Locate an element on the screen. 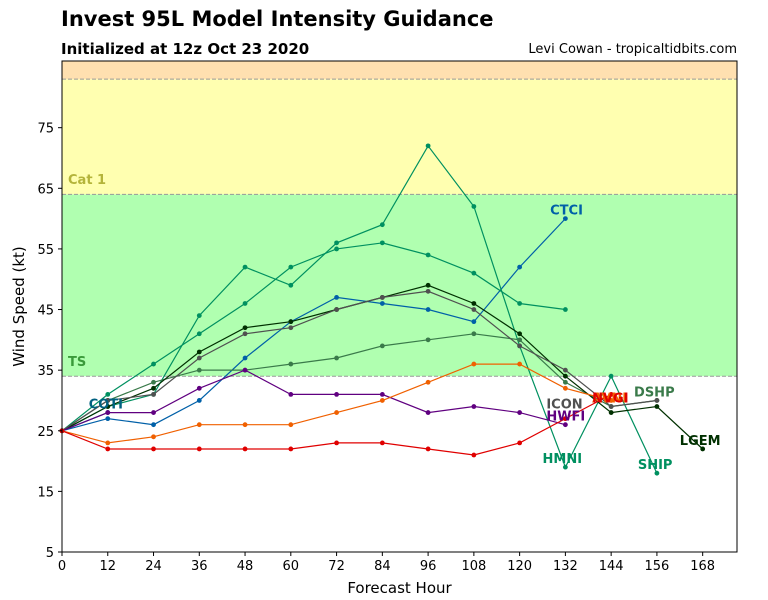 This screenshot has width=768, height=600. series-line-dshp is located at coordinates (359, 382).